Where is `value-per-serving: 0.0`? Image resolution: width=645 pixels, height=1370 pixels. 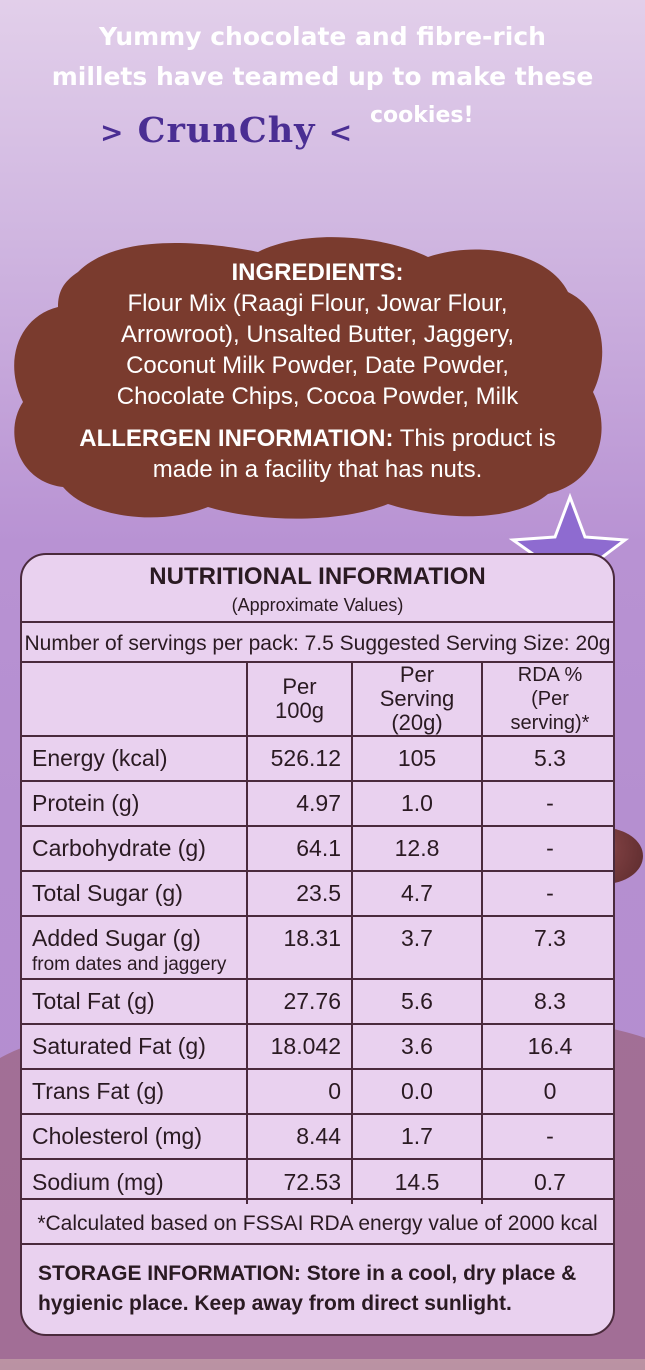 value-per-serving: 0.0 is located at coordinates (416, 1091).